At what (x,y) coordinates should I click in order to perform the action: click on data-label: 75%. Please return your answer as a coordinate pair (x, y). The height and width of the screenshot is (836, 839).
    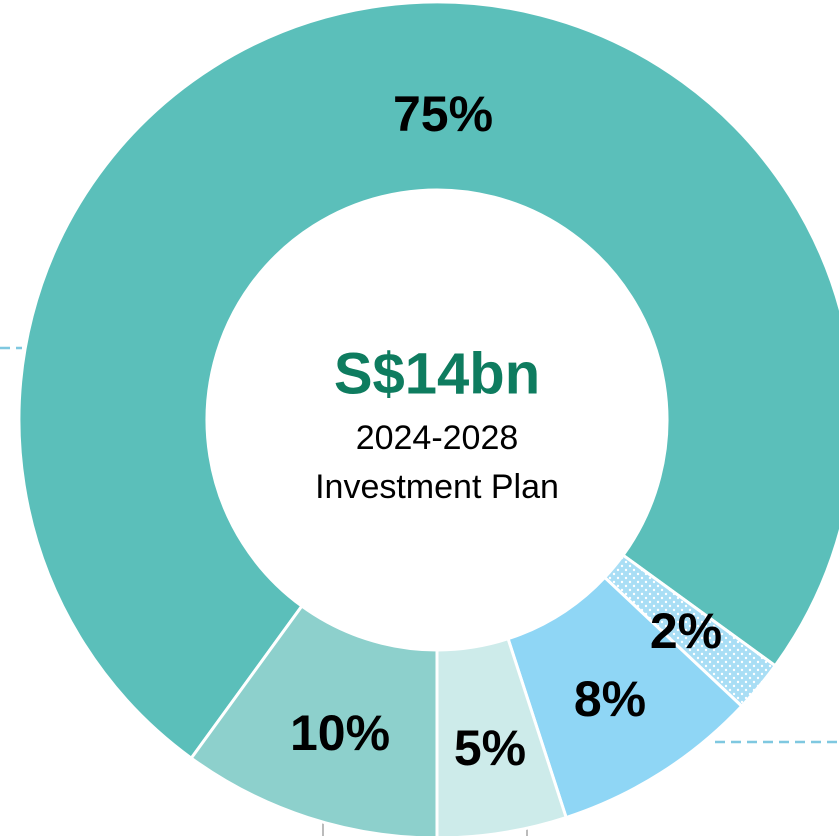
    Looking at the image, I should click on (443, 114).